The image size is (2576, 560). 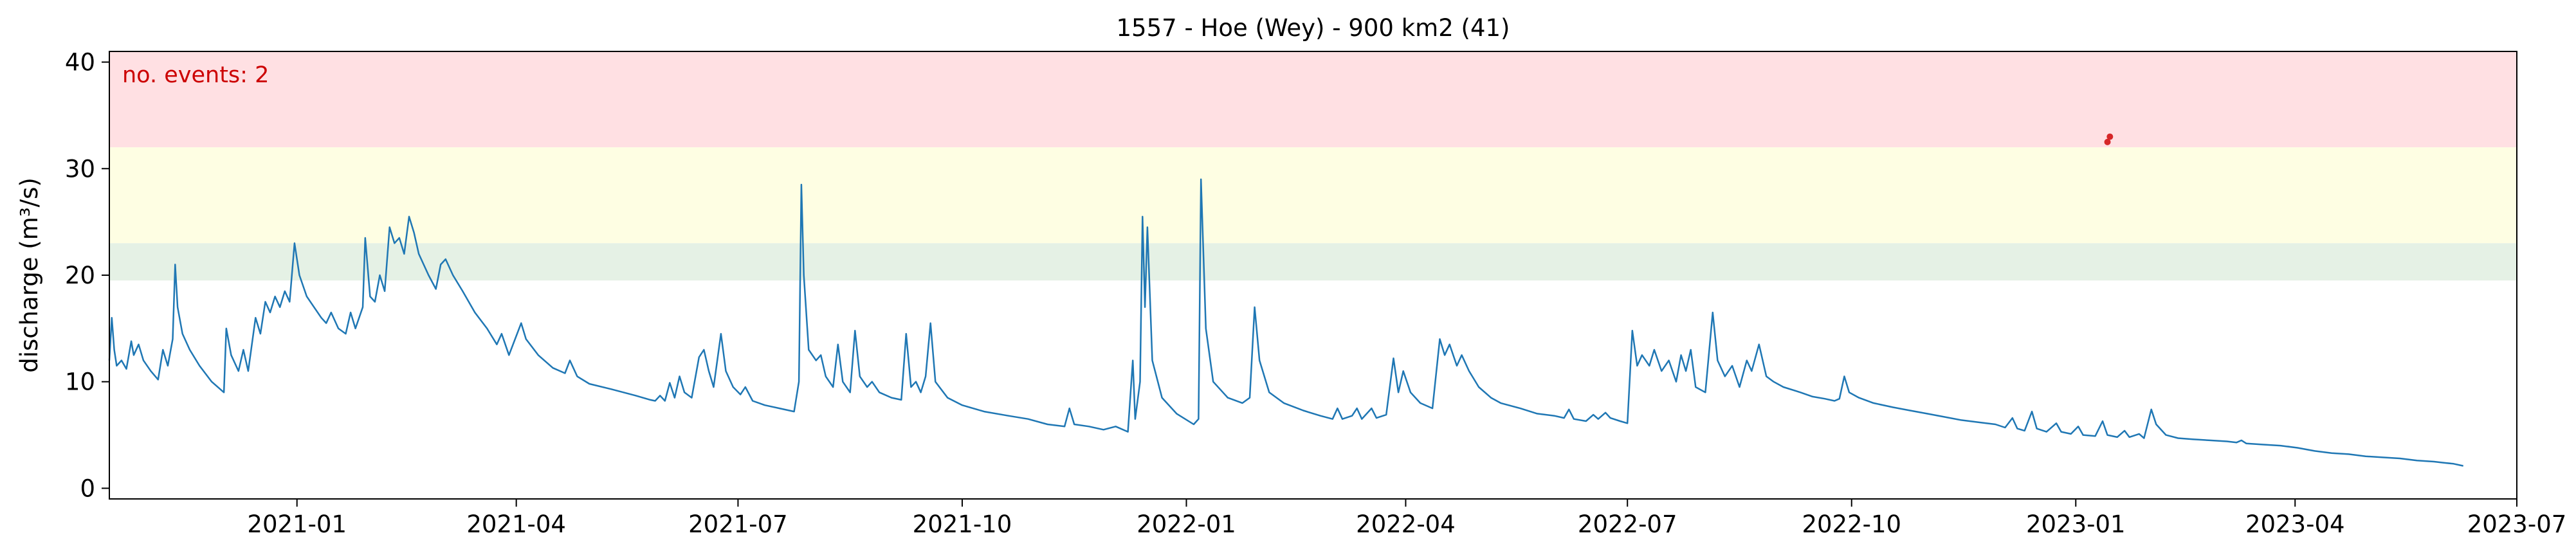 What do you see at coordinates (2076, 524) in the screenshot?
I see `x-tick-label-8: 2023-01` at bounding box center [2076, 524].